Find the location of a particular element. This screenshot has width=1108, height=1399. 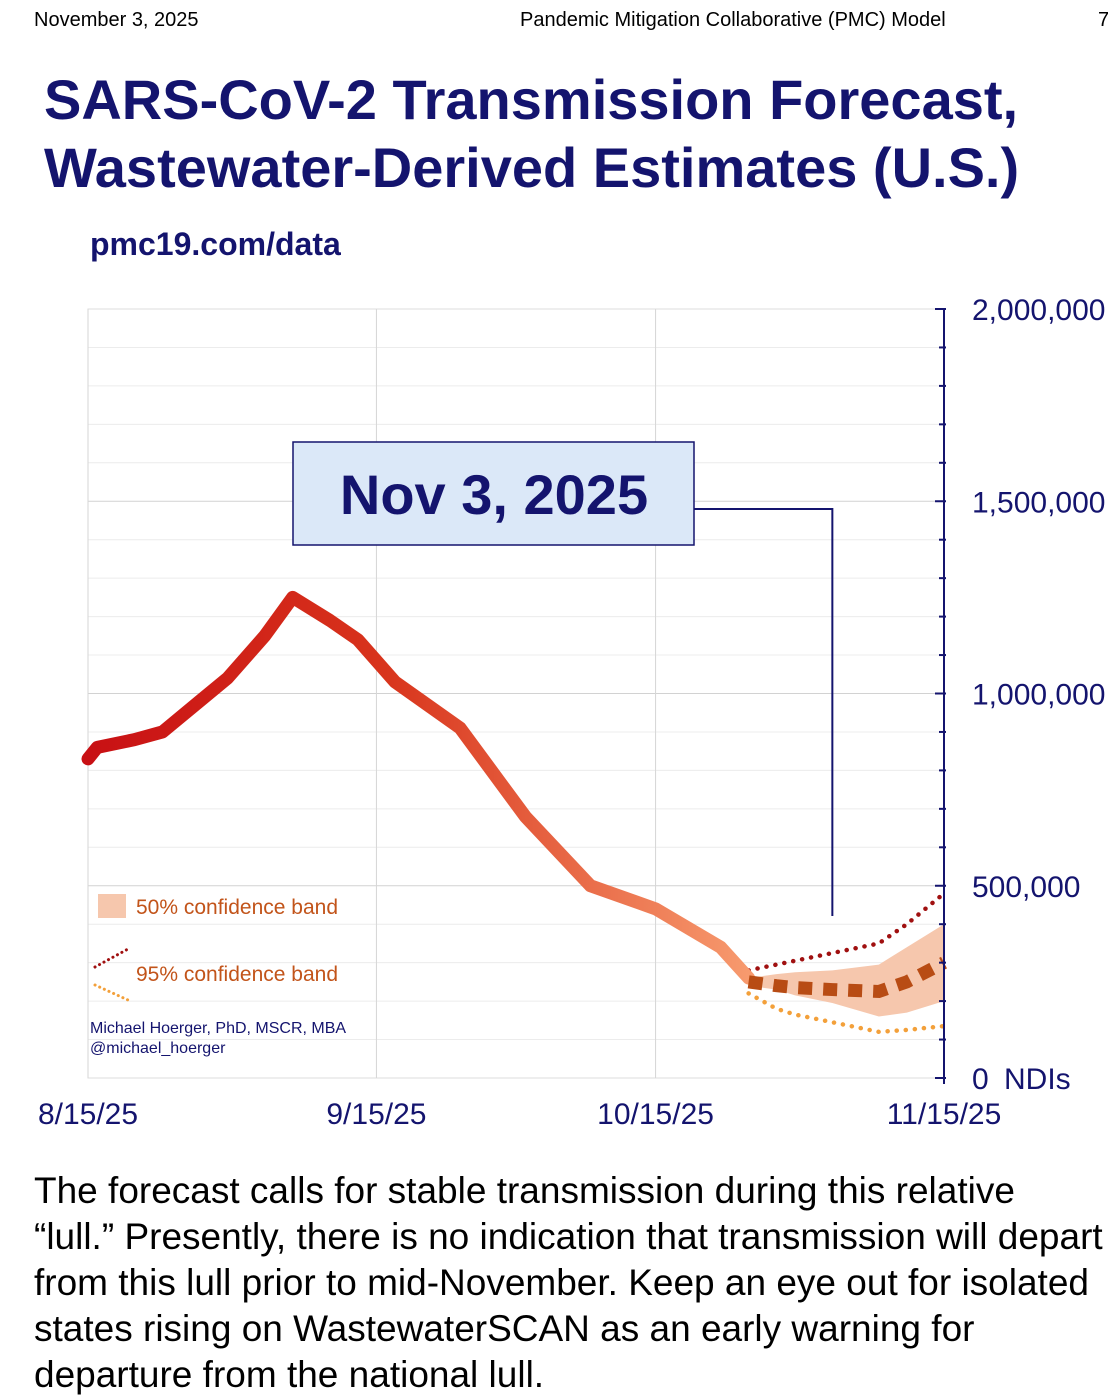

legend-band-95-upper-swatch is located at coordinates (111, 958).